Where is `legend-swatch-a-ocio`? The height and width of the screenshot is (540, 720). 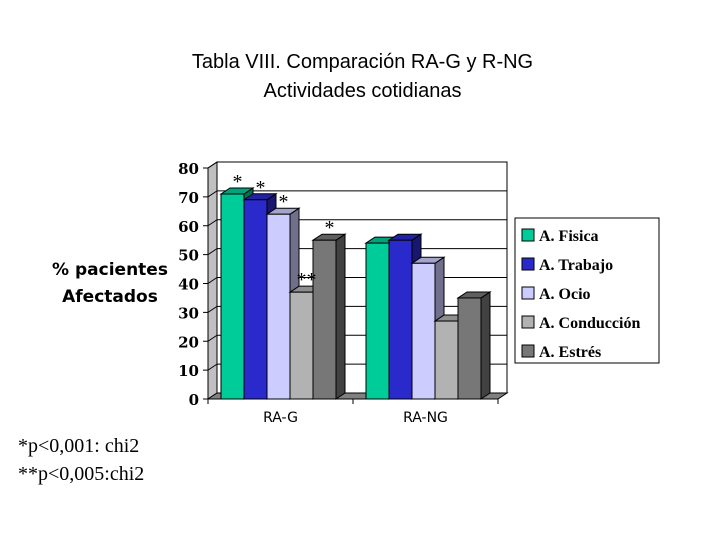
legend-swatch-a-ocio is located at coordinates (528, 293).